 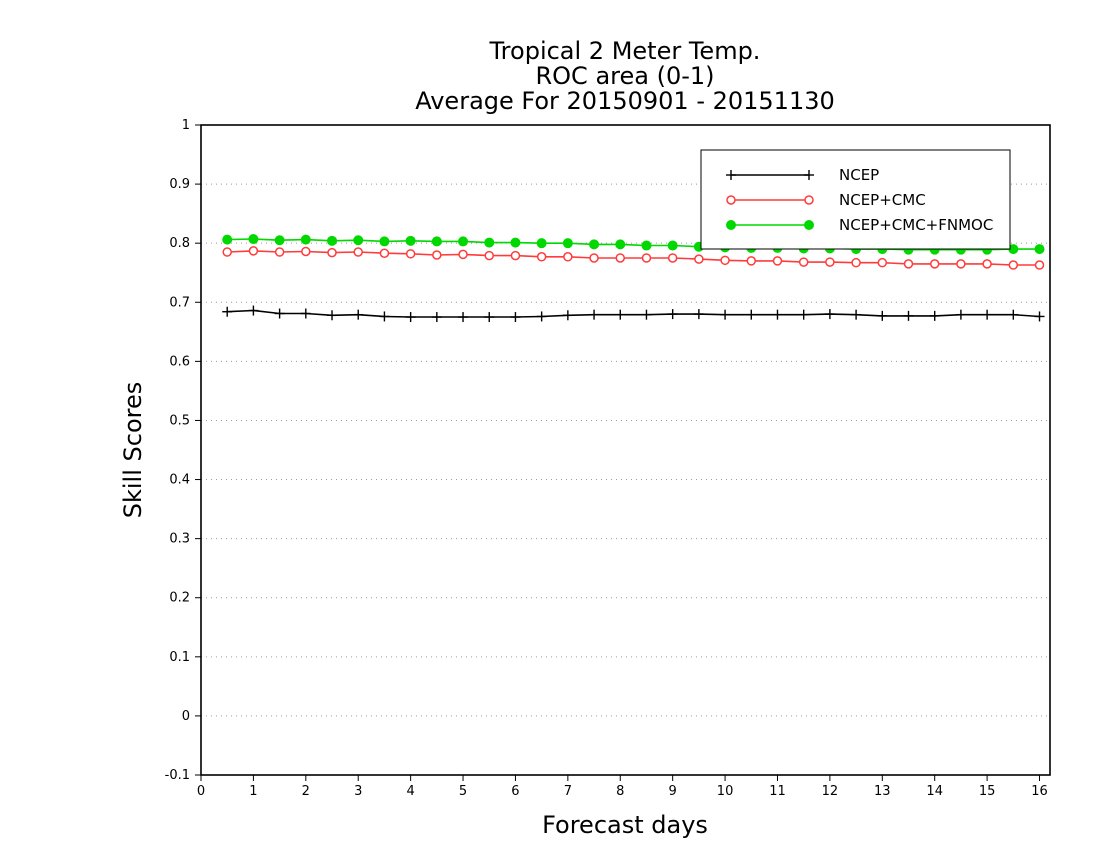 I want to click on x-tick-label: 6, so click(x=515, y=791).